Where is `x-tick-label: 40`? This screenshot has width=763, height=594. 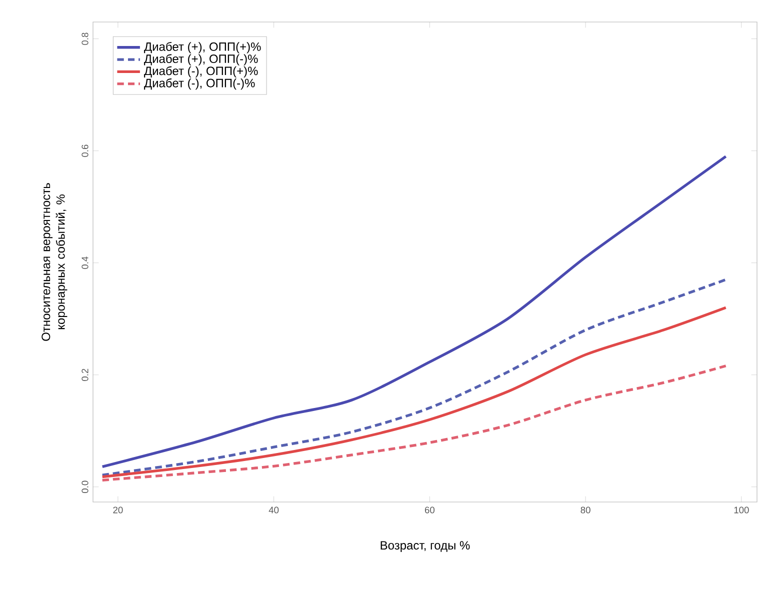 x-tick-label: 40 is located at coordinates (273, 510).